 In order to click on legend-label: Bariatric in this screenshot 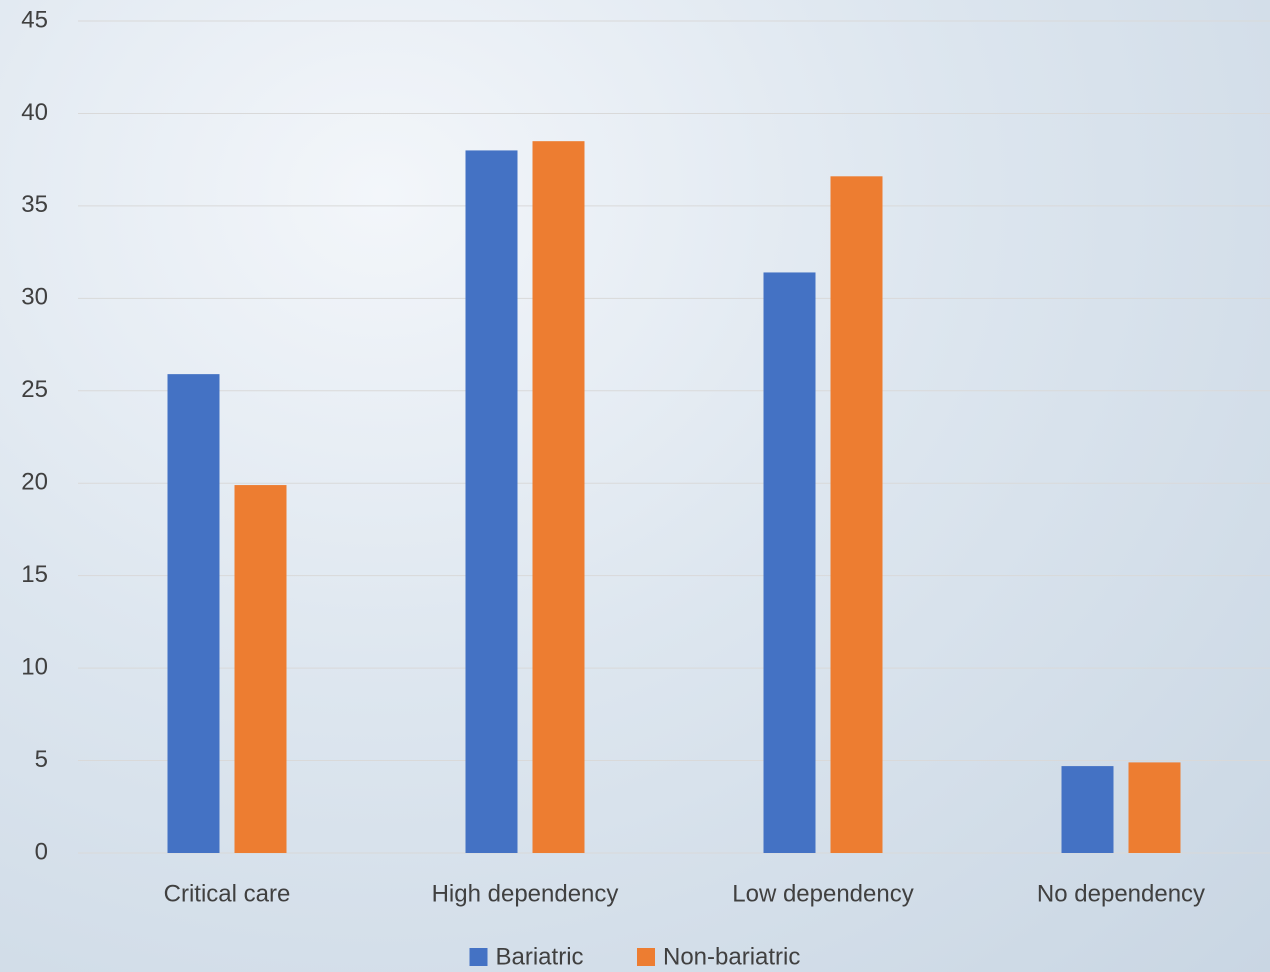, I will do `click(540, 956)`.